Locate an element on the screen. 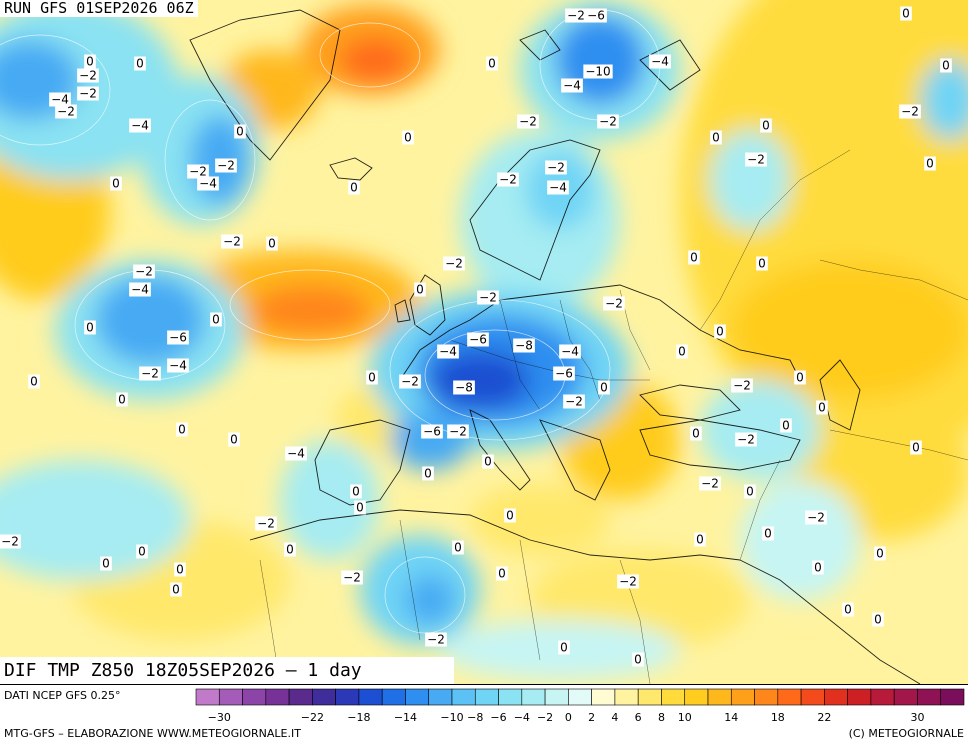 Image resolution: width=968 pixels, height=746 pixels. legend-tick-label: 18 is located at coordinates (778, 717).